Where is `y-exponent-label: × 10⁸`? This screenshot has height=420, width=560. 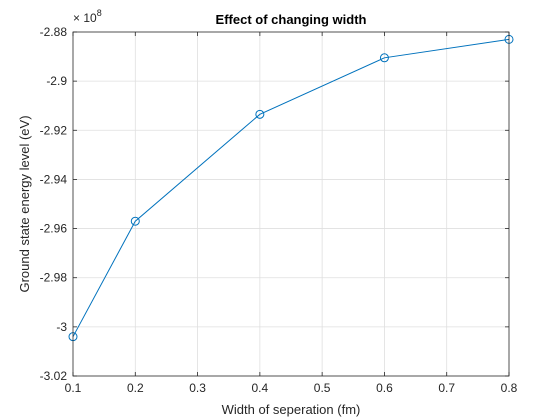 y-exponent-label: × 10⁸ is located at coordinates (87, 16).